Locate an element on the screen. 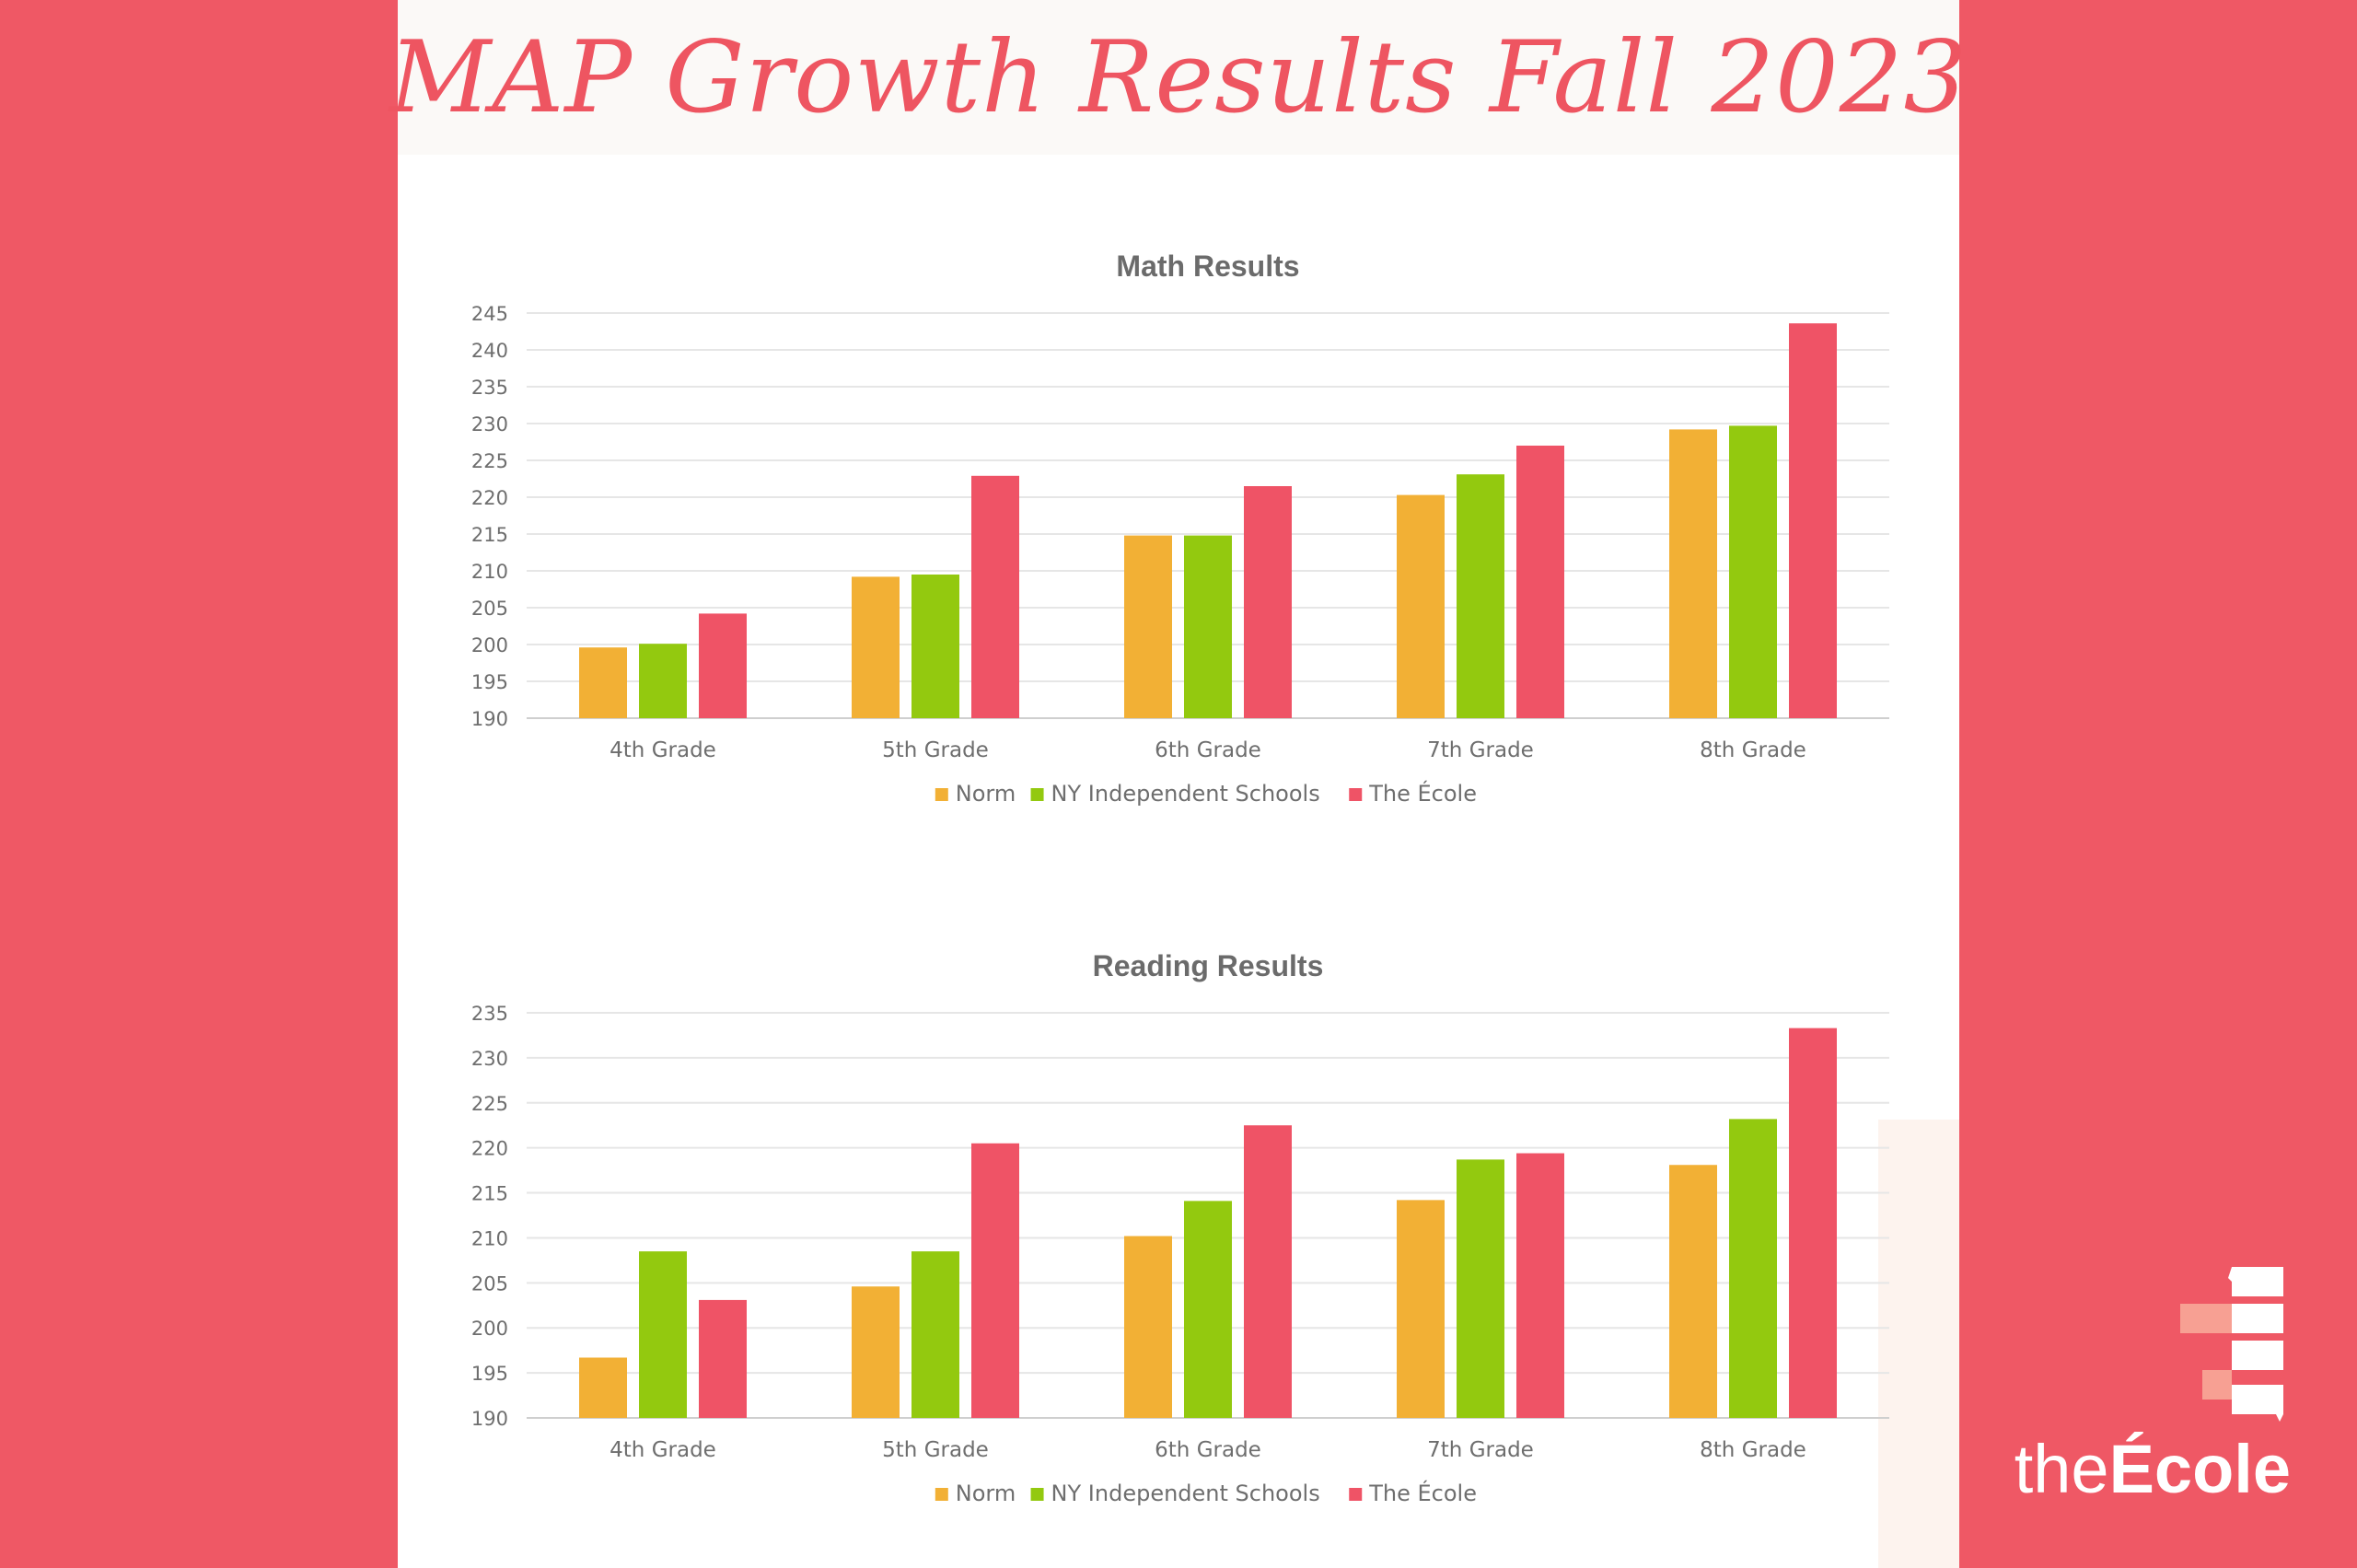 The height and width of the screenshot is (1568, 2357). chart-title: Math Results is located at coordinates (1207, 266).